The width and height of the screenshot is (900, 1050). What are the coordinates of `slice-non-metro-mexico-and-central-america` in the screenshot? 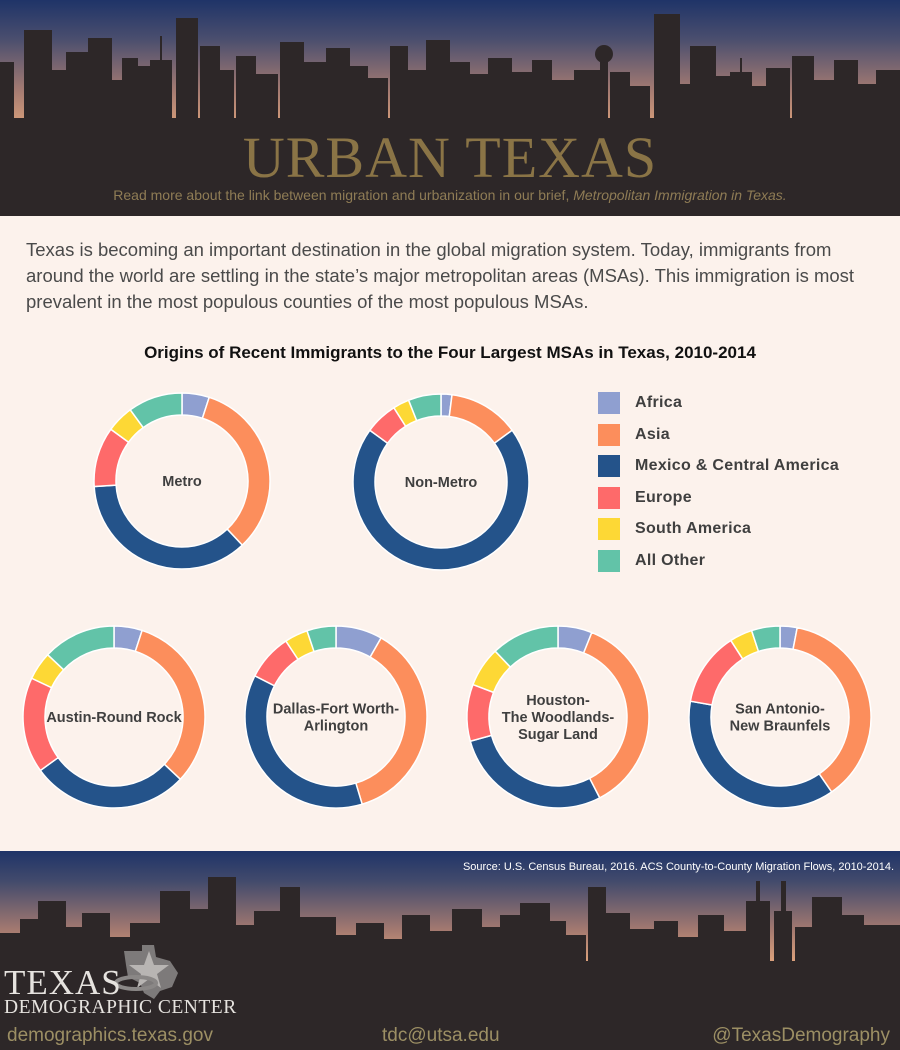 It's located at (441, 500).